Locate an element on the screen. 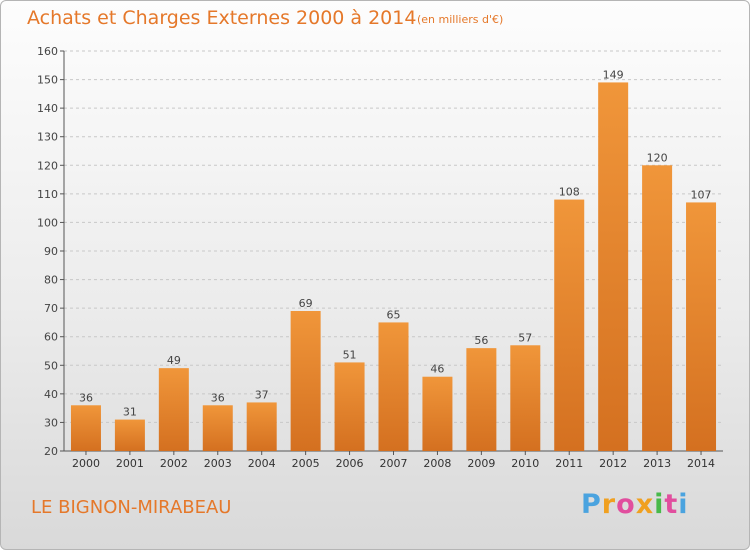 This screenshot has width=750, height=550. data-label: 107 is located at coordinates (701, 194).